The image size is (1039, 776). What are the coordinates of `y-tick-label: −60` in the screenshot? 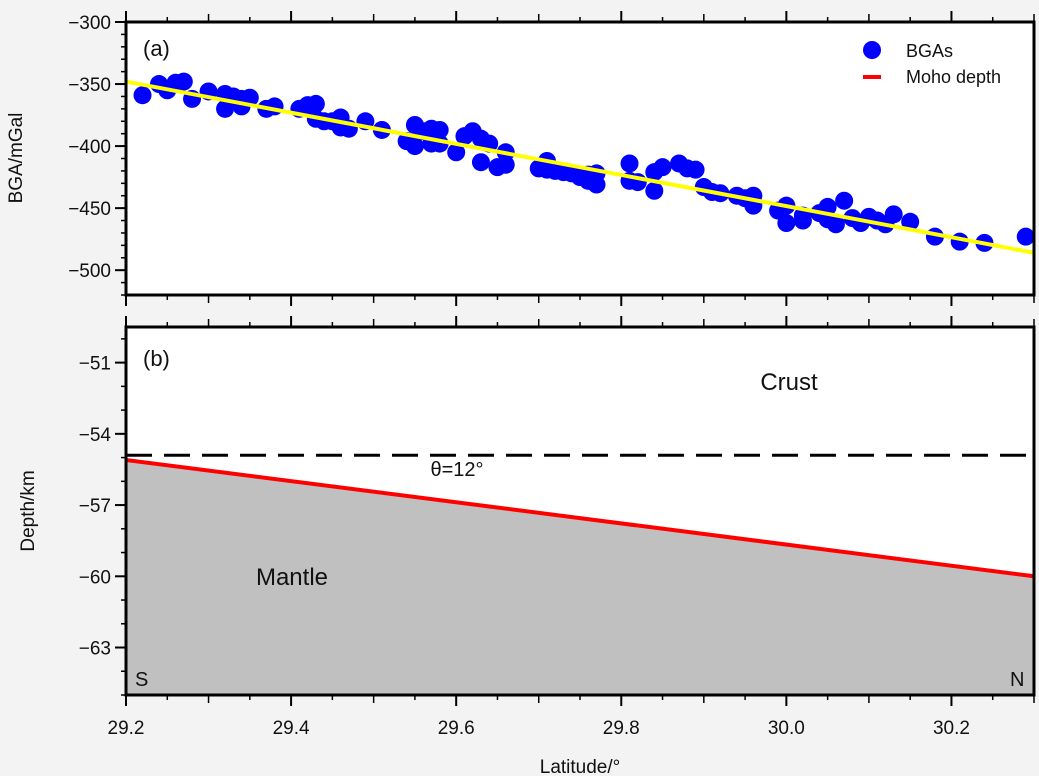 It's located at (95, 577).